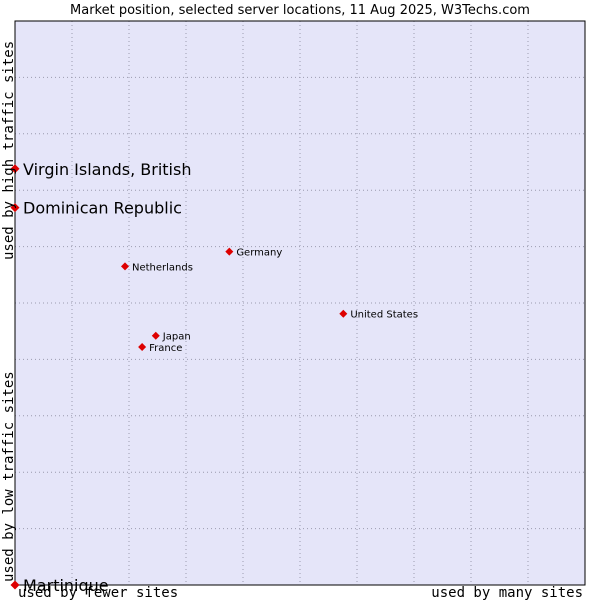  Describe the element at coordinates (384, 315) in the screenshot. I see `point-label: United States` at that location.